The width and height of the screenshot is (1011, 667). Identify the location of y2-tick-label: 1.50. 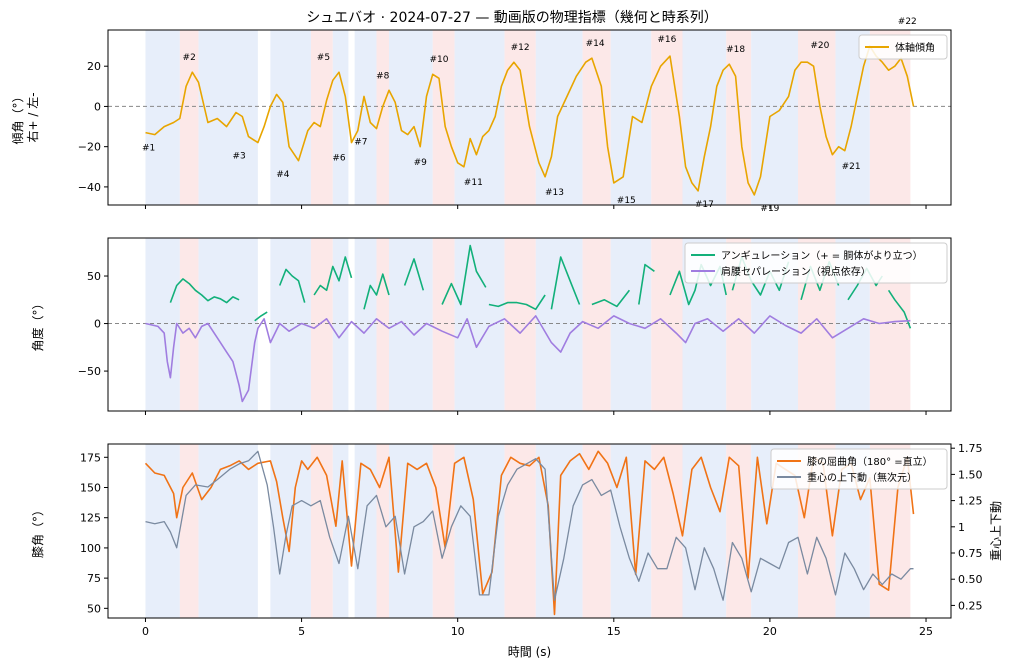
(970, 474).